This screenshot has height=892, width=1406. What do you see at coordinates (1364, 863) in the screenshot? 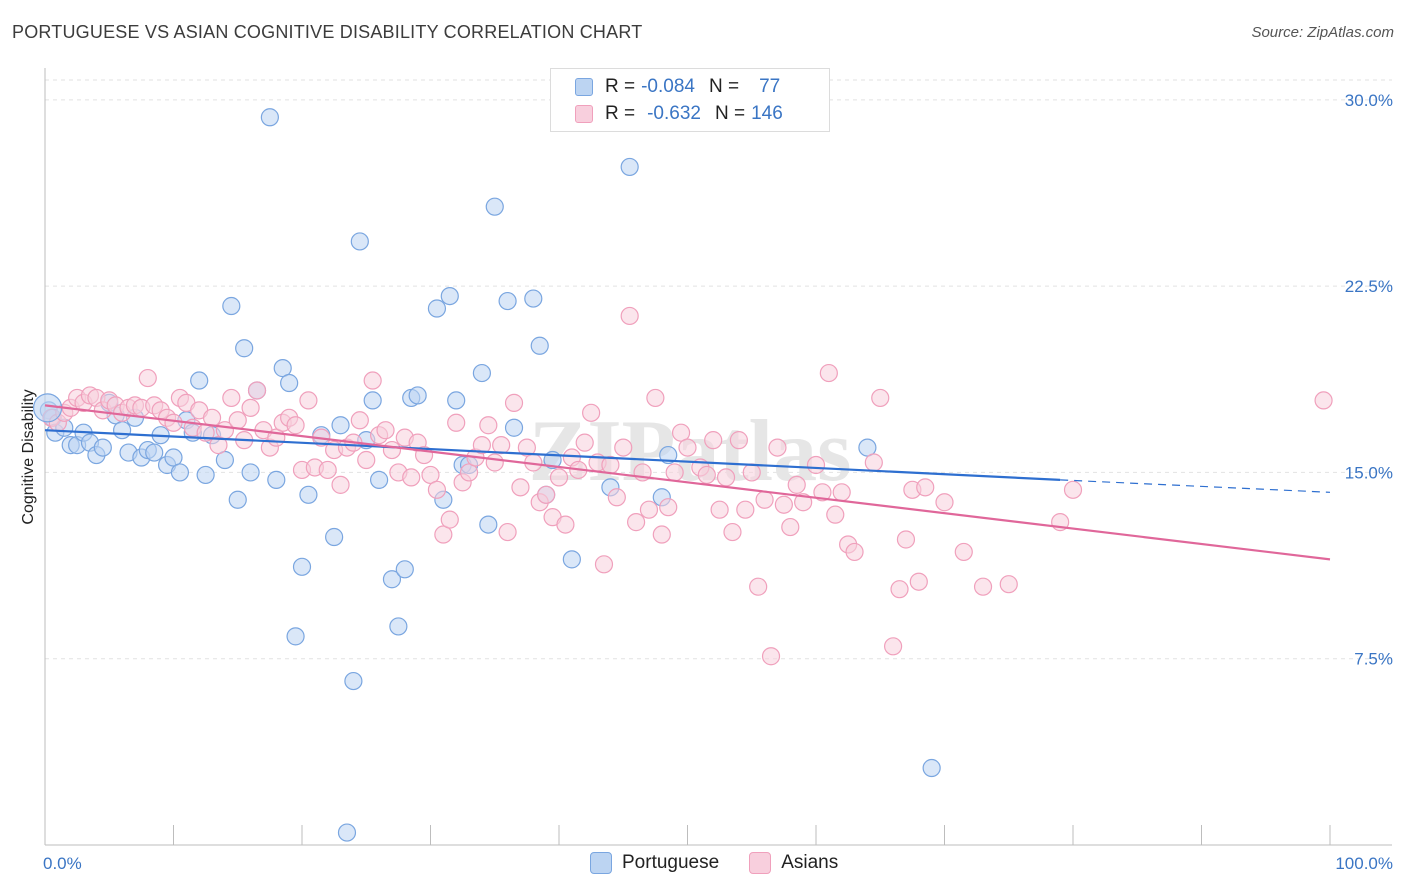
I see `x-tick-label-end: 100.0%` at bounding box center [1364, 863].